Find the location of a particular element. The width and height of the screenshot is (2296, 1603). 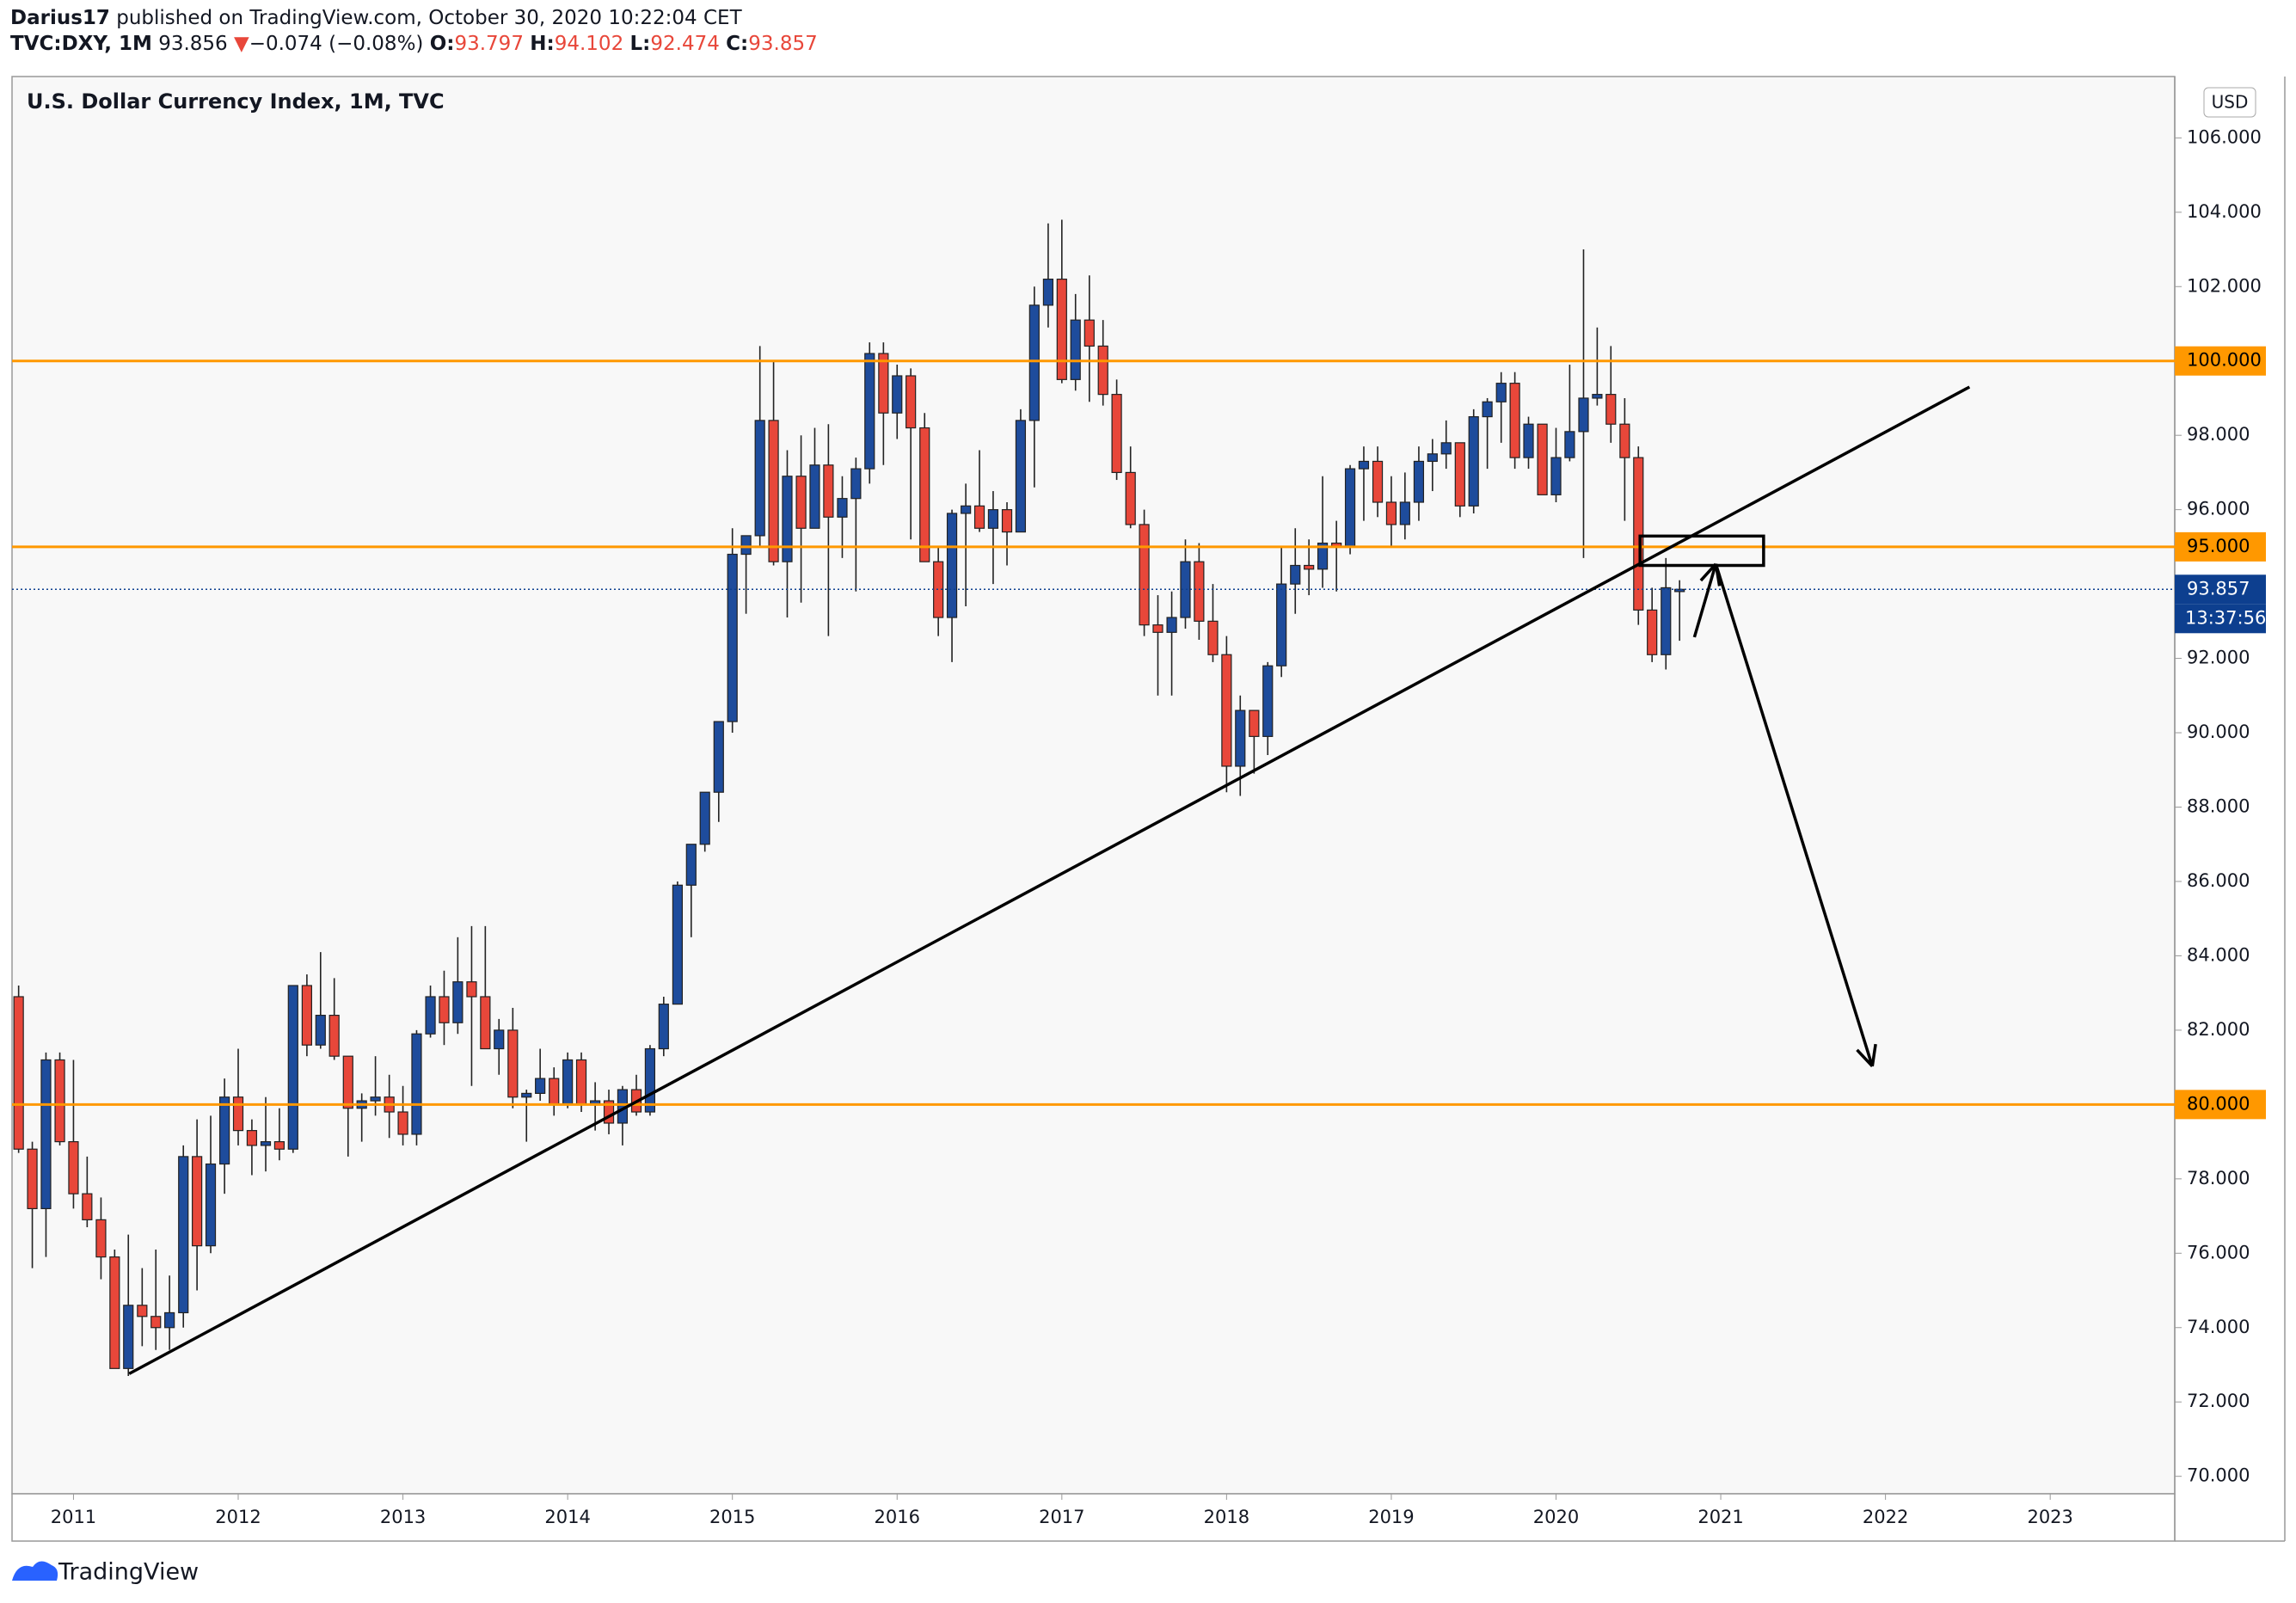

y-tick-label: 98.000 is located at coordinates (2218, 435).